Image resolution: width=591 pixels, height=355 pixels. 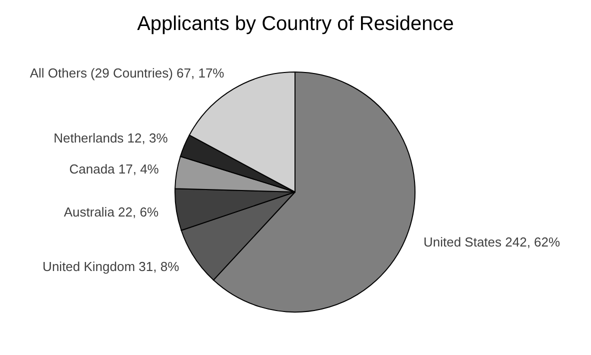 I want to click on slice-label: All Others (29 Countries) 67, 17%, so click(x=127, y=73).